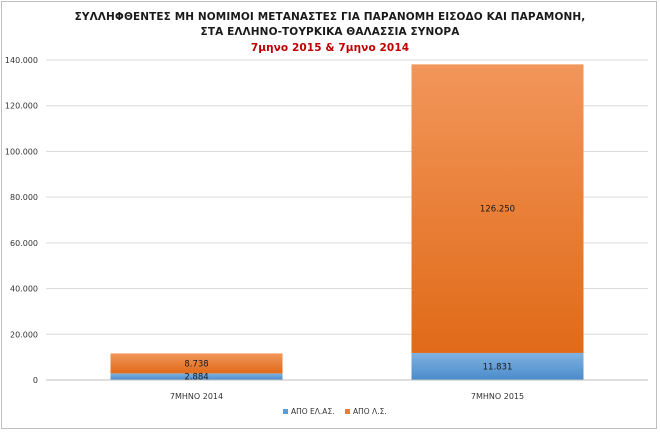 This screenshot has width=660, height=432. I want to click on legend-label: ΑΠΟ ΕΛ.ΑΣ., so click(313, 411).